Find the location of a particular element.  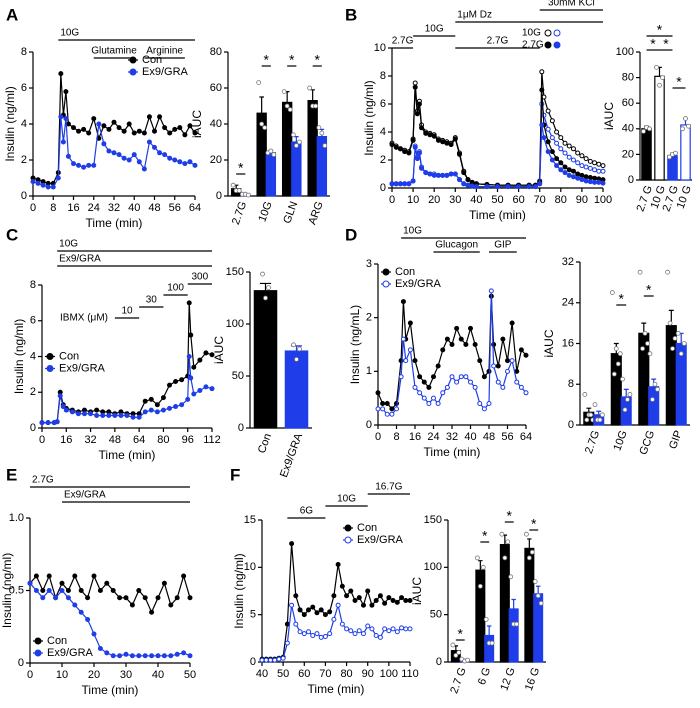

legend-label: Ex9/GRA is located at coordinates (380, 540).